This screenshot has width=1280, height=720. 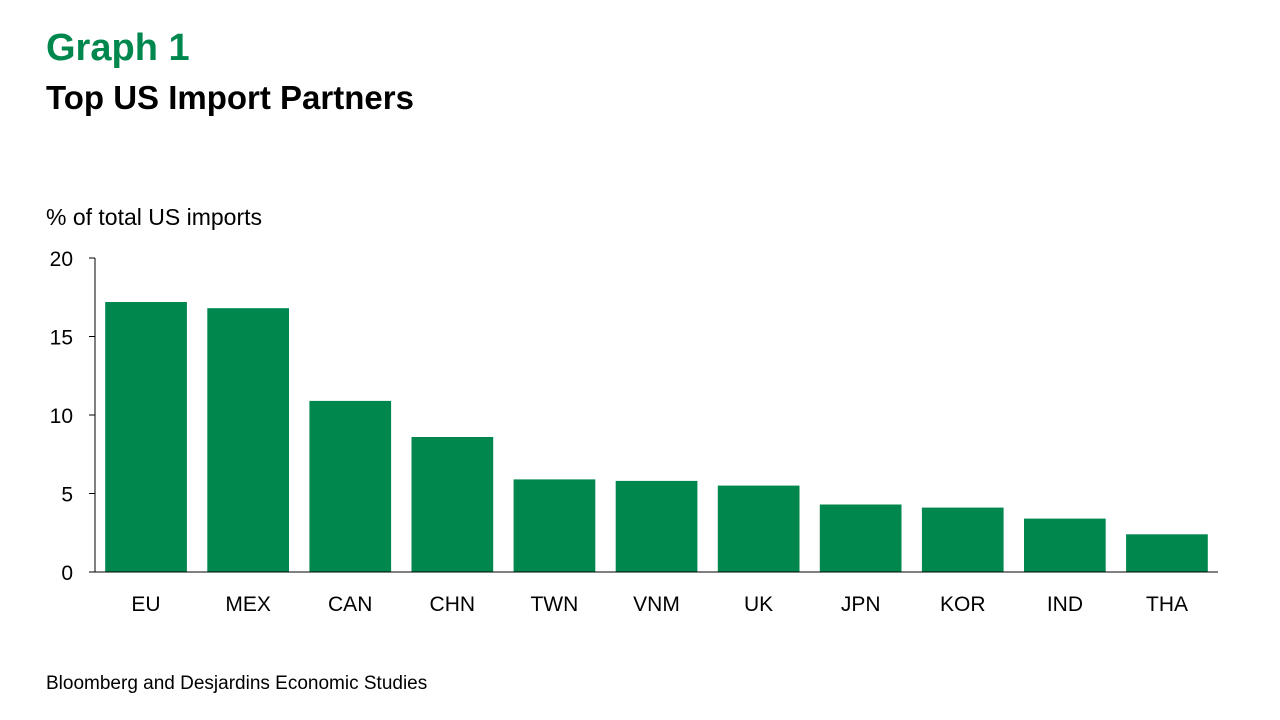 What do you see at coordinates (350, 486) in the screenshot?
I see `bar-can` at bounding box center [350, 486].